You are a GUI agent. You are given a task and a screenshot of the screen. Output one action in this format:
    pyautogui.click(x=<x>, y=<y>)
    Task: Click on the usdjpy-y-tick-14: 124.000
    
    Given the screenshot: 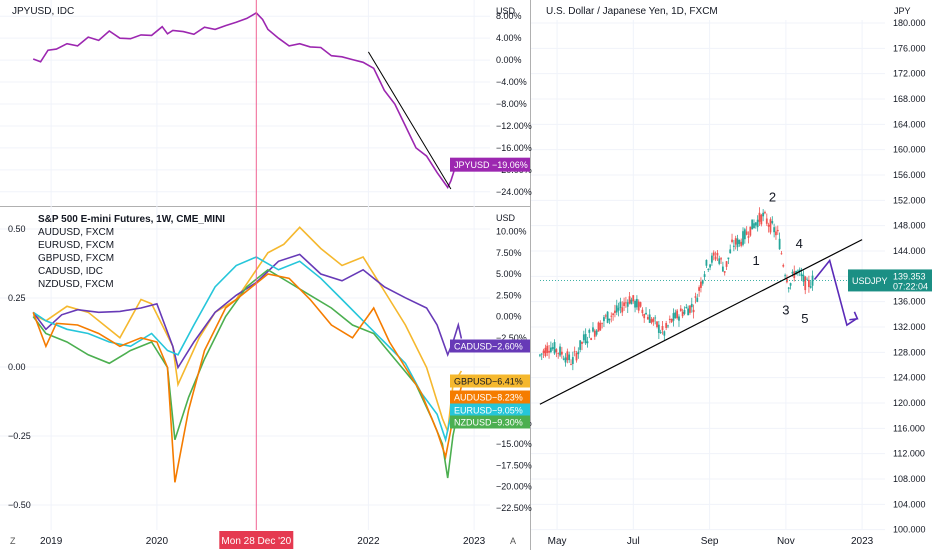 What is the action you would take?
    pyautogui.click(x=909, y=378)
    